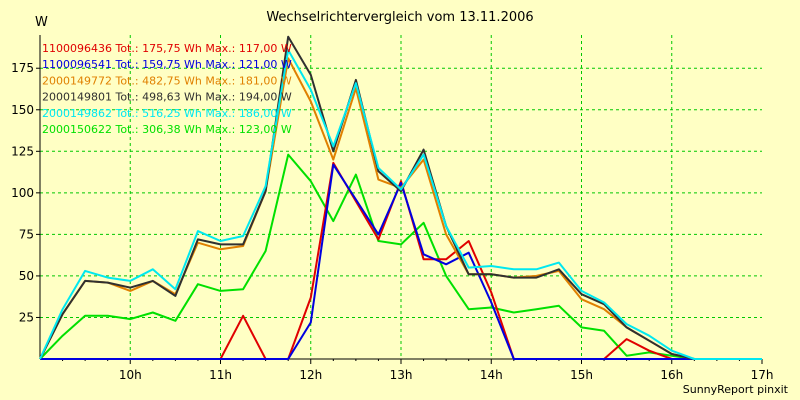 This screenshot has height=400, width=800. I want to click on y-tick-label: 150, so click(22, 110).